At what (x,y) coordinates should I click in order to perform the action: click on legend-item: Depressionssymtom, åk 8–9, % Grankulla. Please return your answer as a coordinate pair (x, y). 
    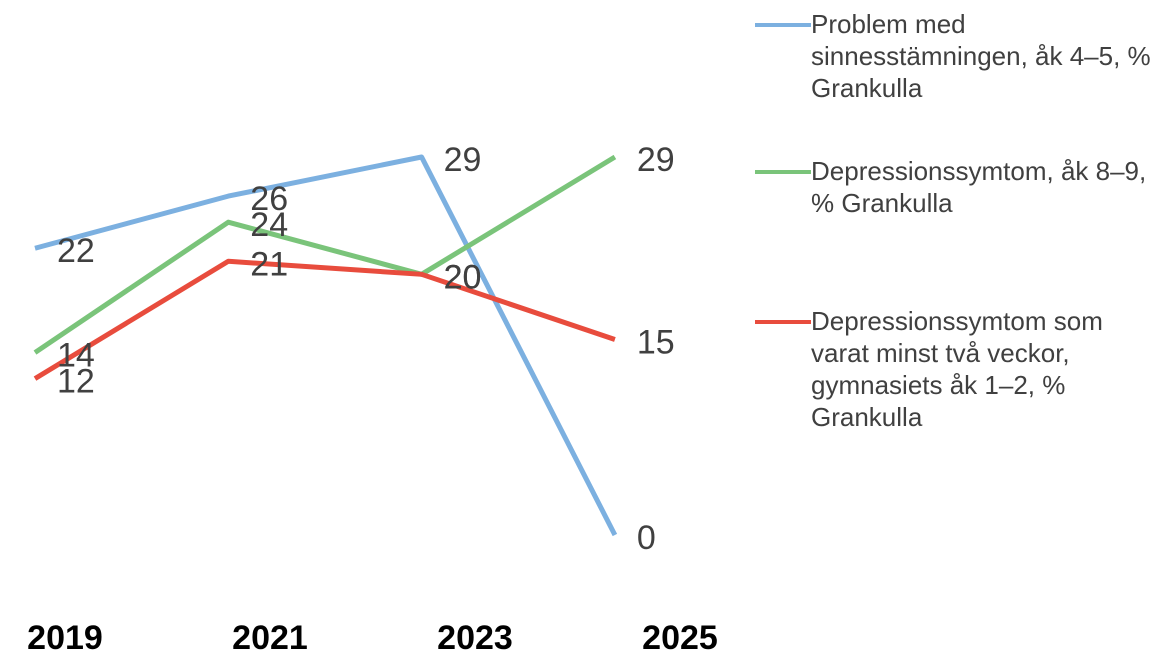
    Looking at the image, I should click on (960, 187).